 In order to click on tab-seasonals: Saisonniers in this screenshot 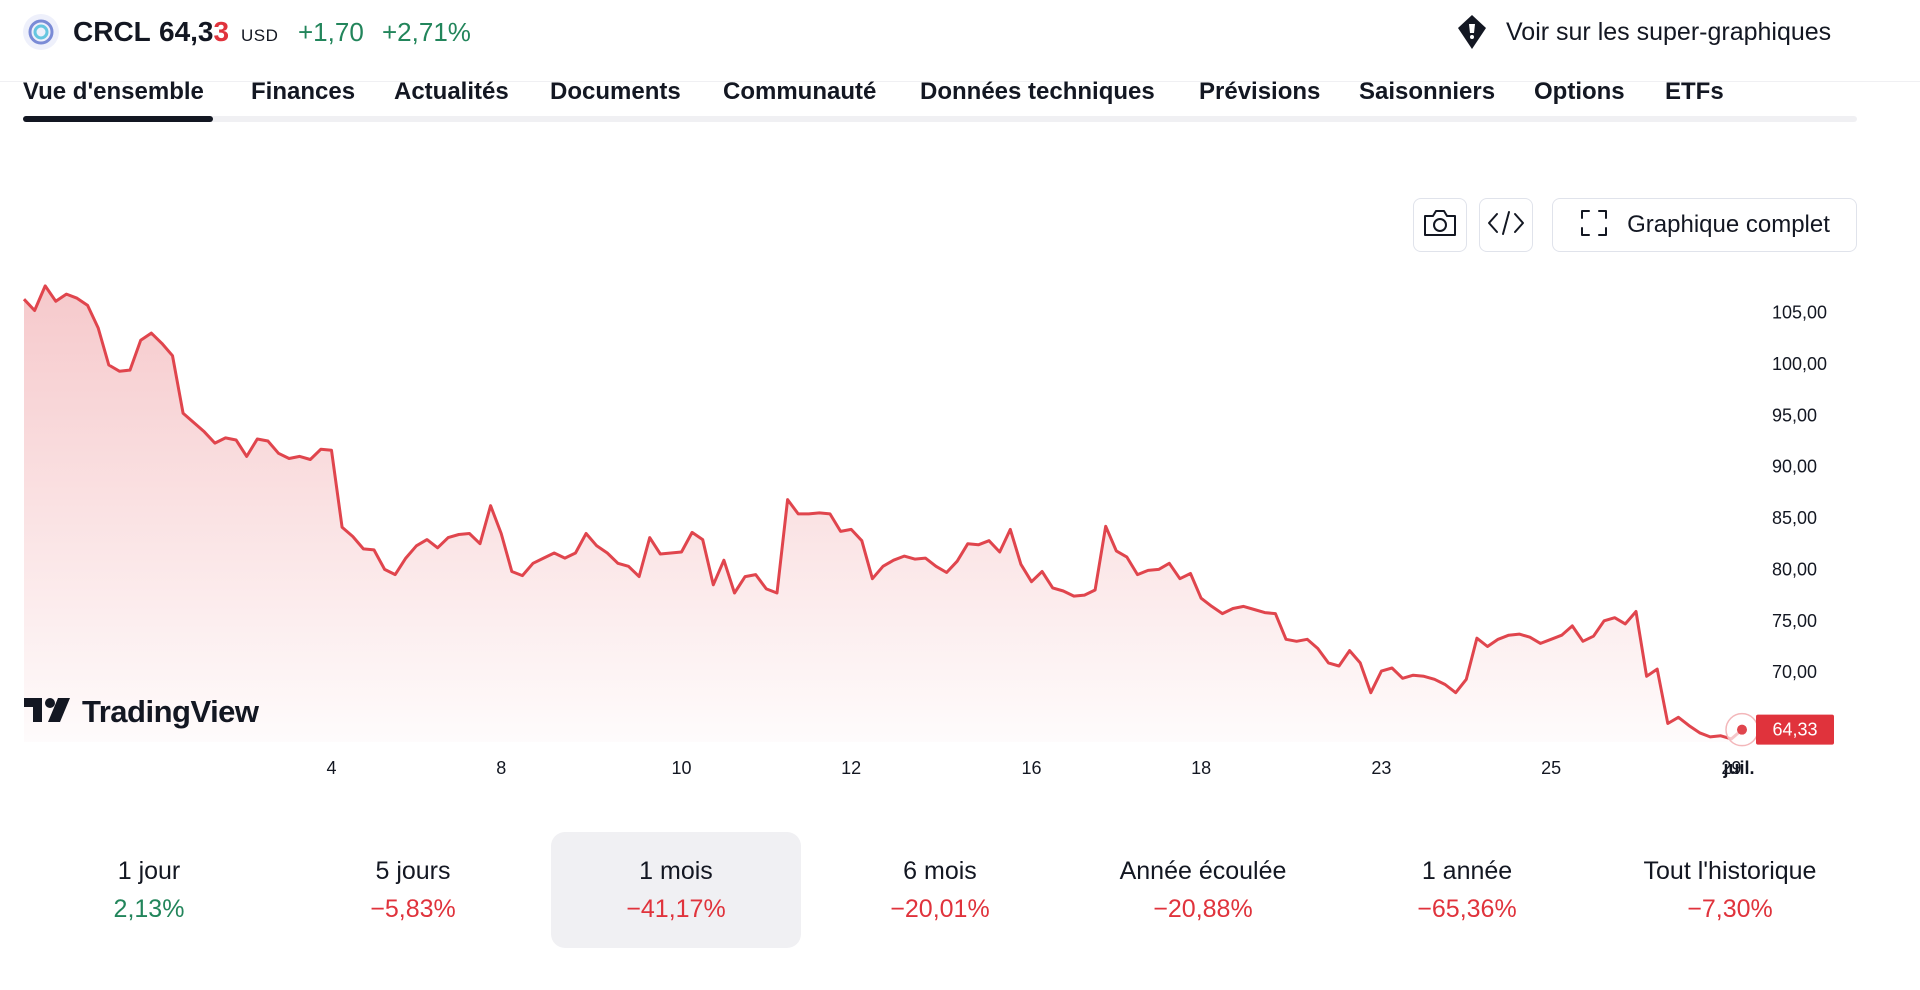, I will do `click(1427, 91)`.